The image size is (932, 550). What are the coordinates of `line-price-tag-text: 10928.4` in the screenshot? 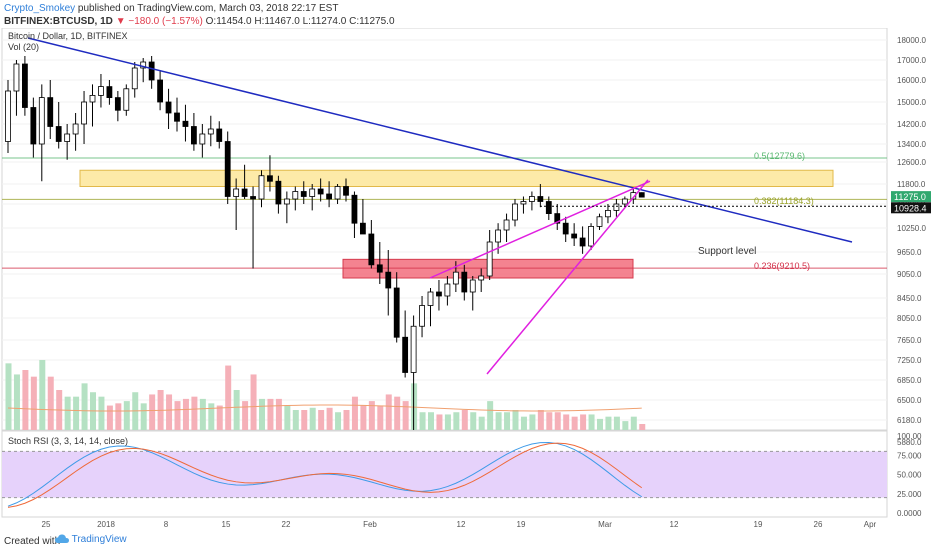 It's located at (910, 208).